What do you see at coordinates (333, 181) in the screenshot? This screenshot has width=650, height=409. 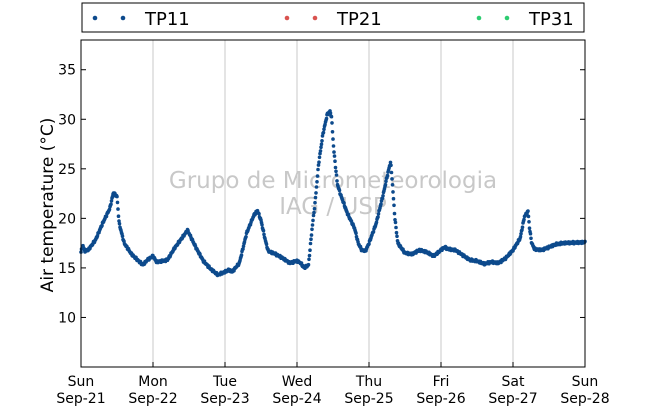 I see `watermark-line-1: Grupo de Micrometeorologia` at bounding box center [333, 181].